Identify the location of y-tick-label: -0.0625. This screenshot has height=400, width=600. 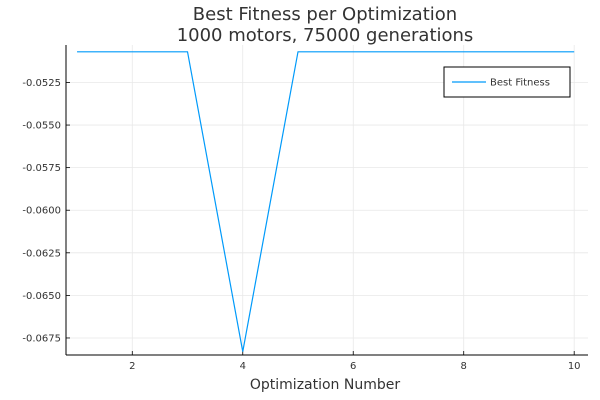
(41, 253).